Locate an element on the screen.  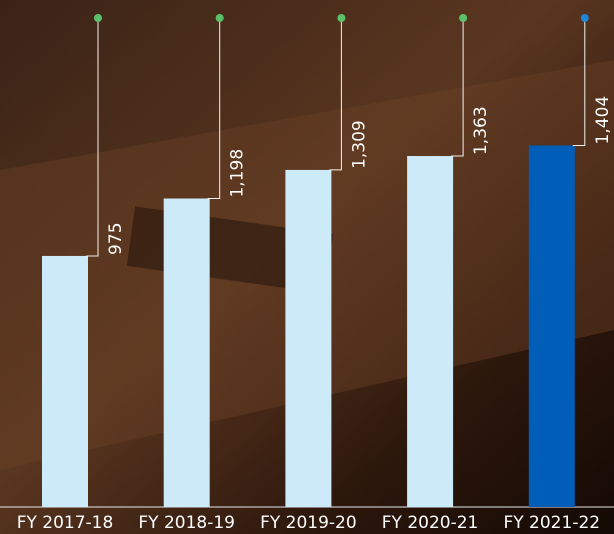
value-label: 975 is located at coordinates (116, 238).